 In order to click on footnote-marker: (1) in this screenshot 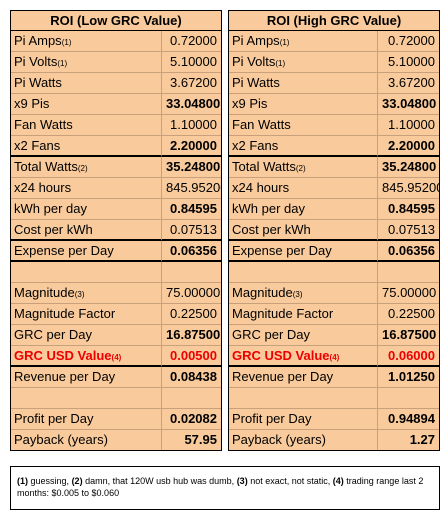, I will do `click(22, 481)`.